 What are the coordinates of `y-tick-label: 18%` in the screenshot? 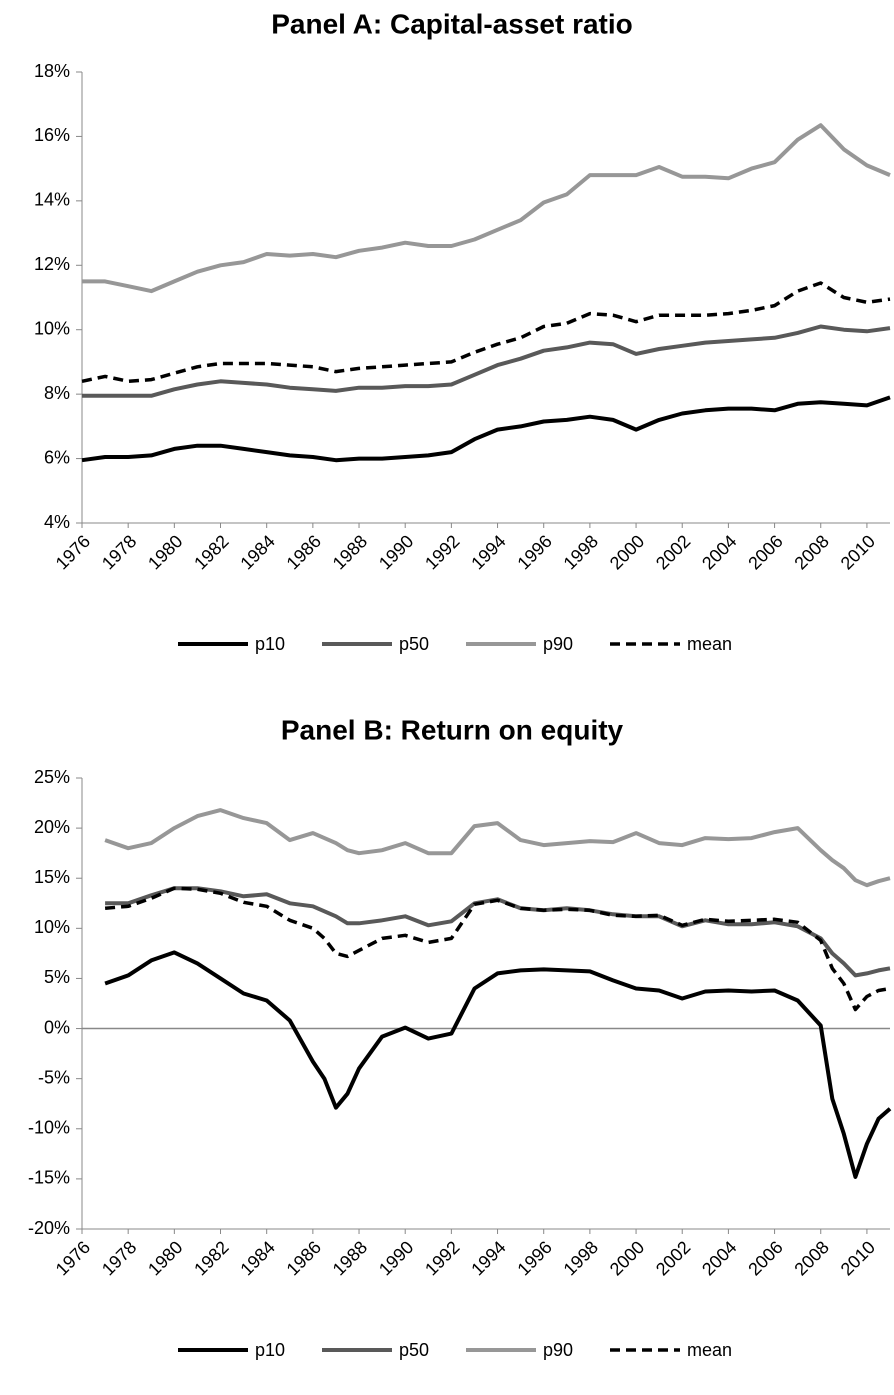 It's located at (52, 71).